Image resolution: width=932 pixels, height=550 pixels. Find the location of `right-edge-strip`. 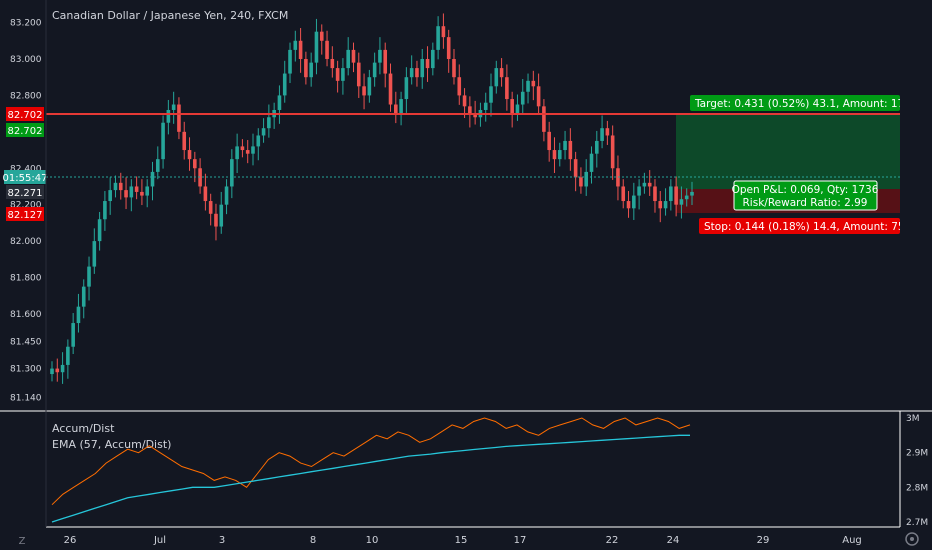

right-edge-strip is located at coordinates (916, 206).